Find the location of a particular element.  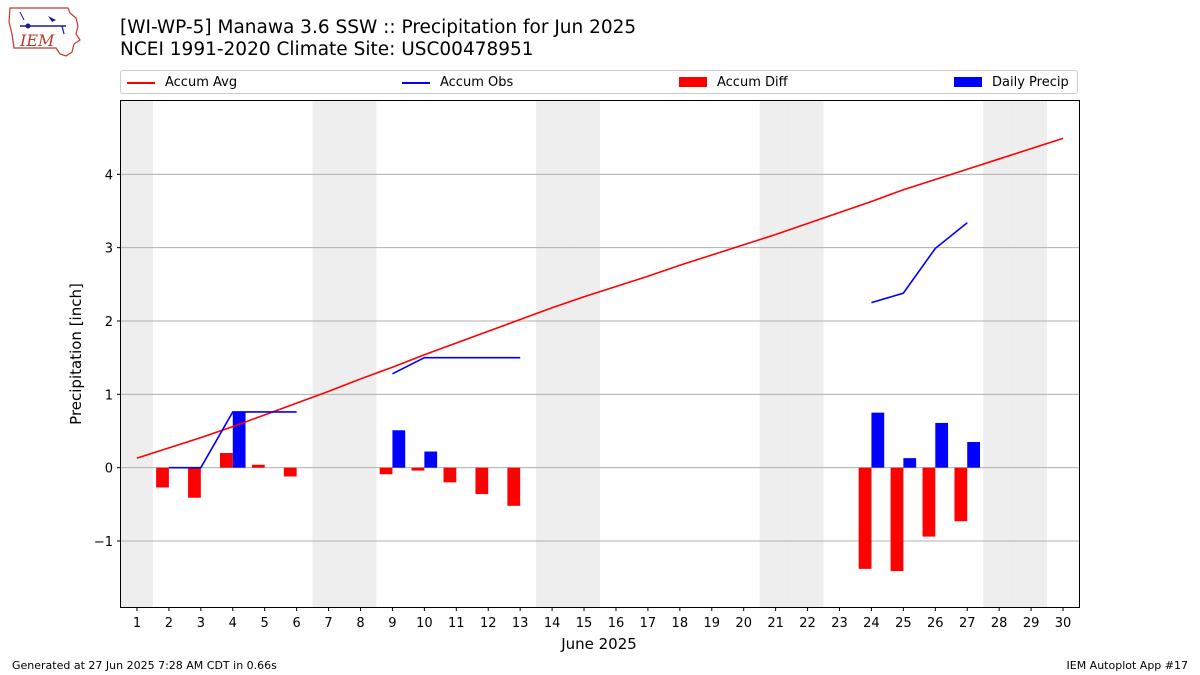

iem-logo: IEM is located at coordinates (44, 32).